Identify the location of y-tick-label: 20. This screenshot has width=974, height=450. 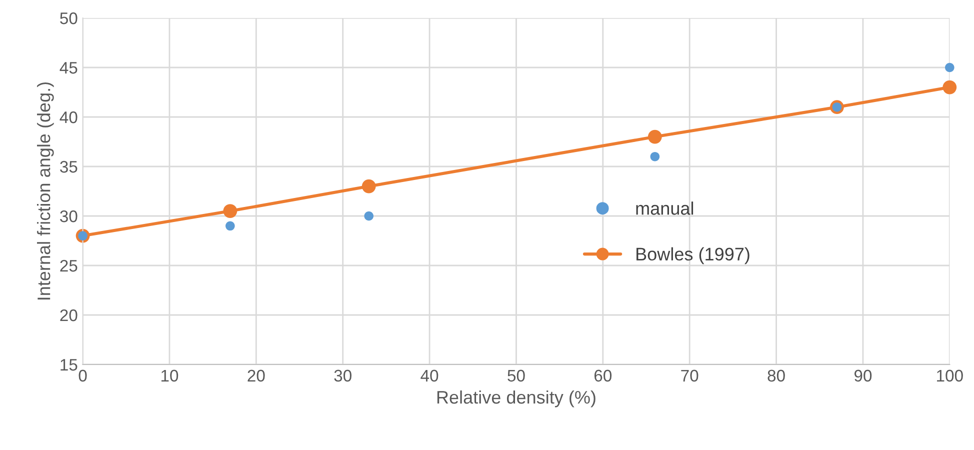
(69, 315).